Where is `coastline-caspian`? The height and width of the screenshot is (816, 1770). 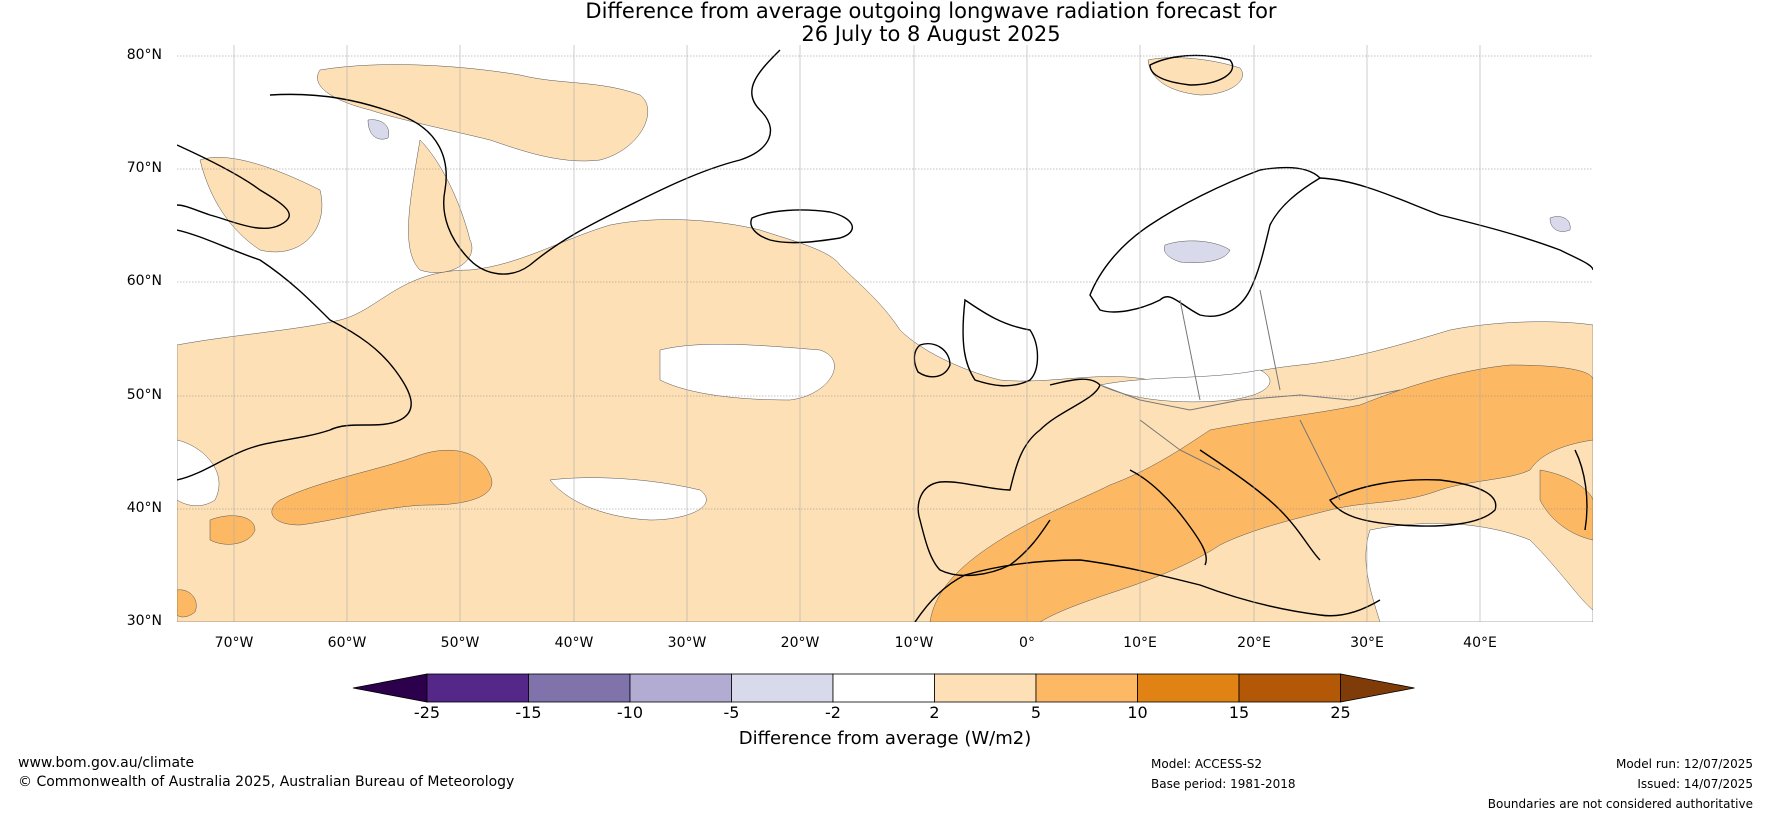
coastline-caspian is located at coordinates (1581, 490).